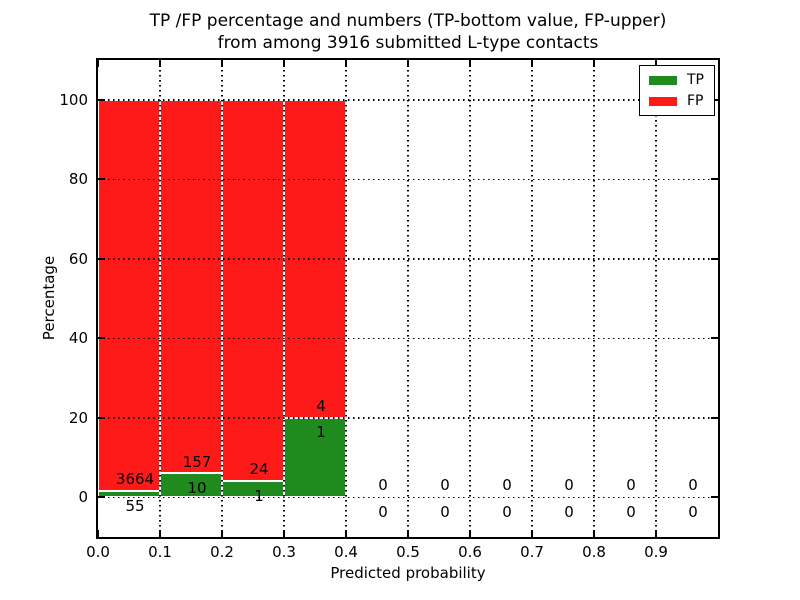 The width and height of the screenshot is (800, 600). Describe the element at coordinates (594, 552) in the screenshot. I see `x-tick-label: 0.8` at that location.